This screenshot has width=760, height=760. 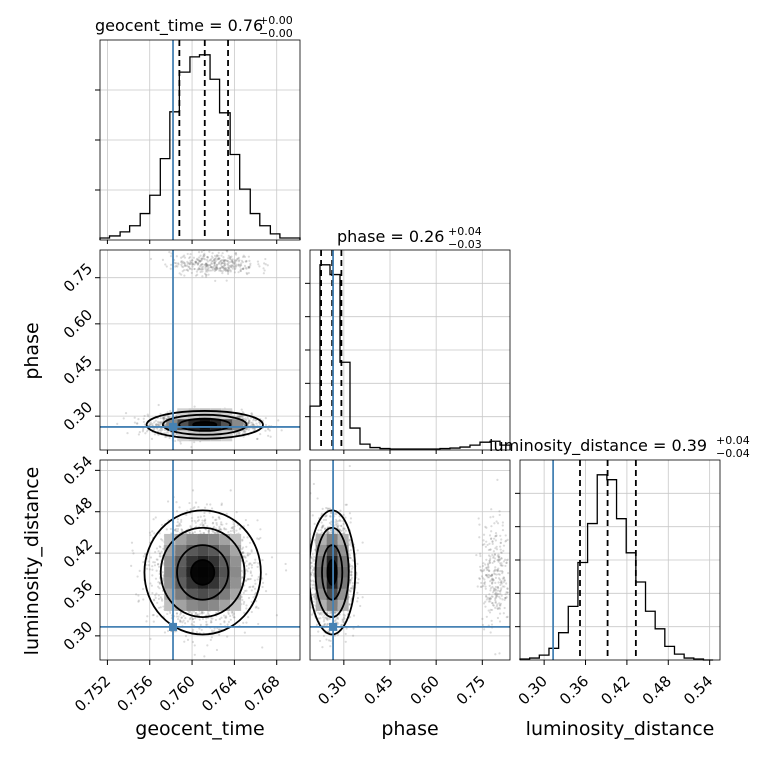 I want to click on panel-phase-vs-geocent-time, so click(x=200, y=350).